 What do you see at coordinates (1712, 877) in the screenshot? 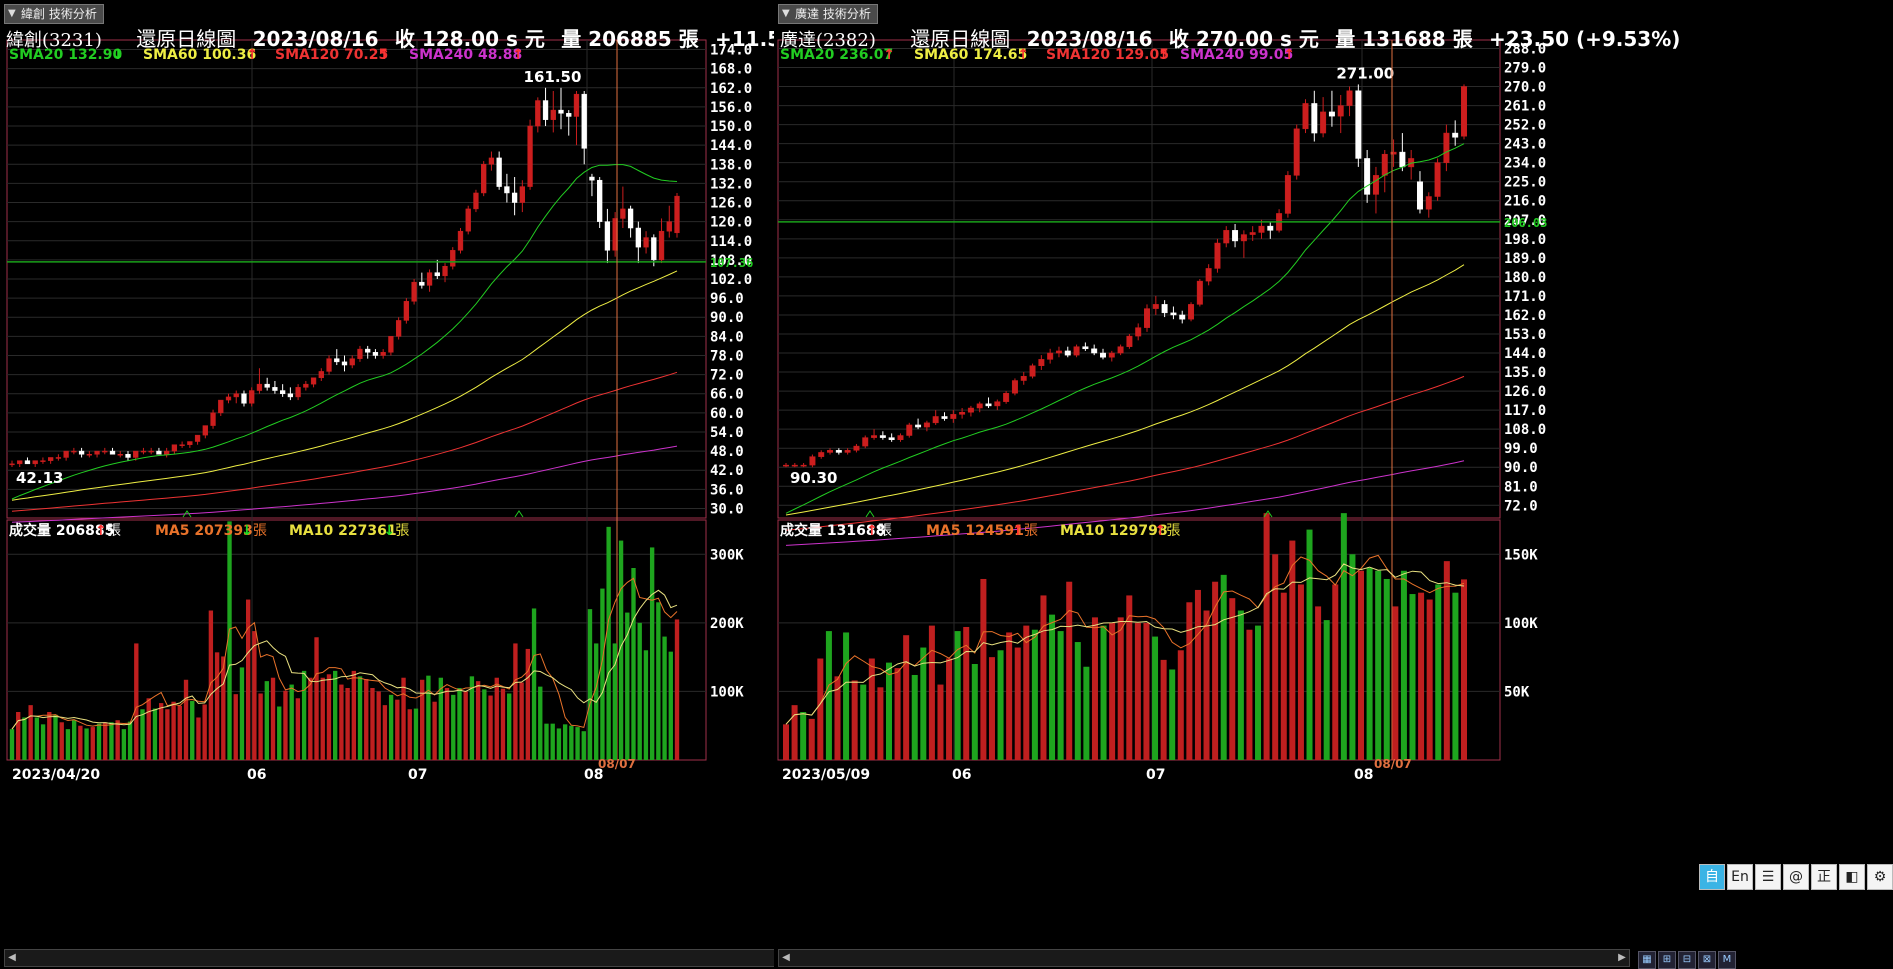
I see `ime-auto-button: 自` at bounding box center [1712, 877].